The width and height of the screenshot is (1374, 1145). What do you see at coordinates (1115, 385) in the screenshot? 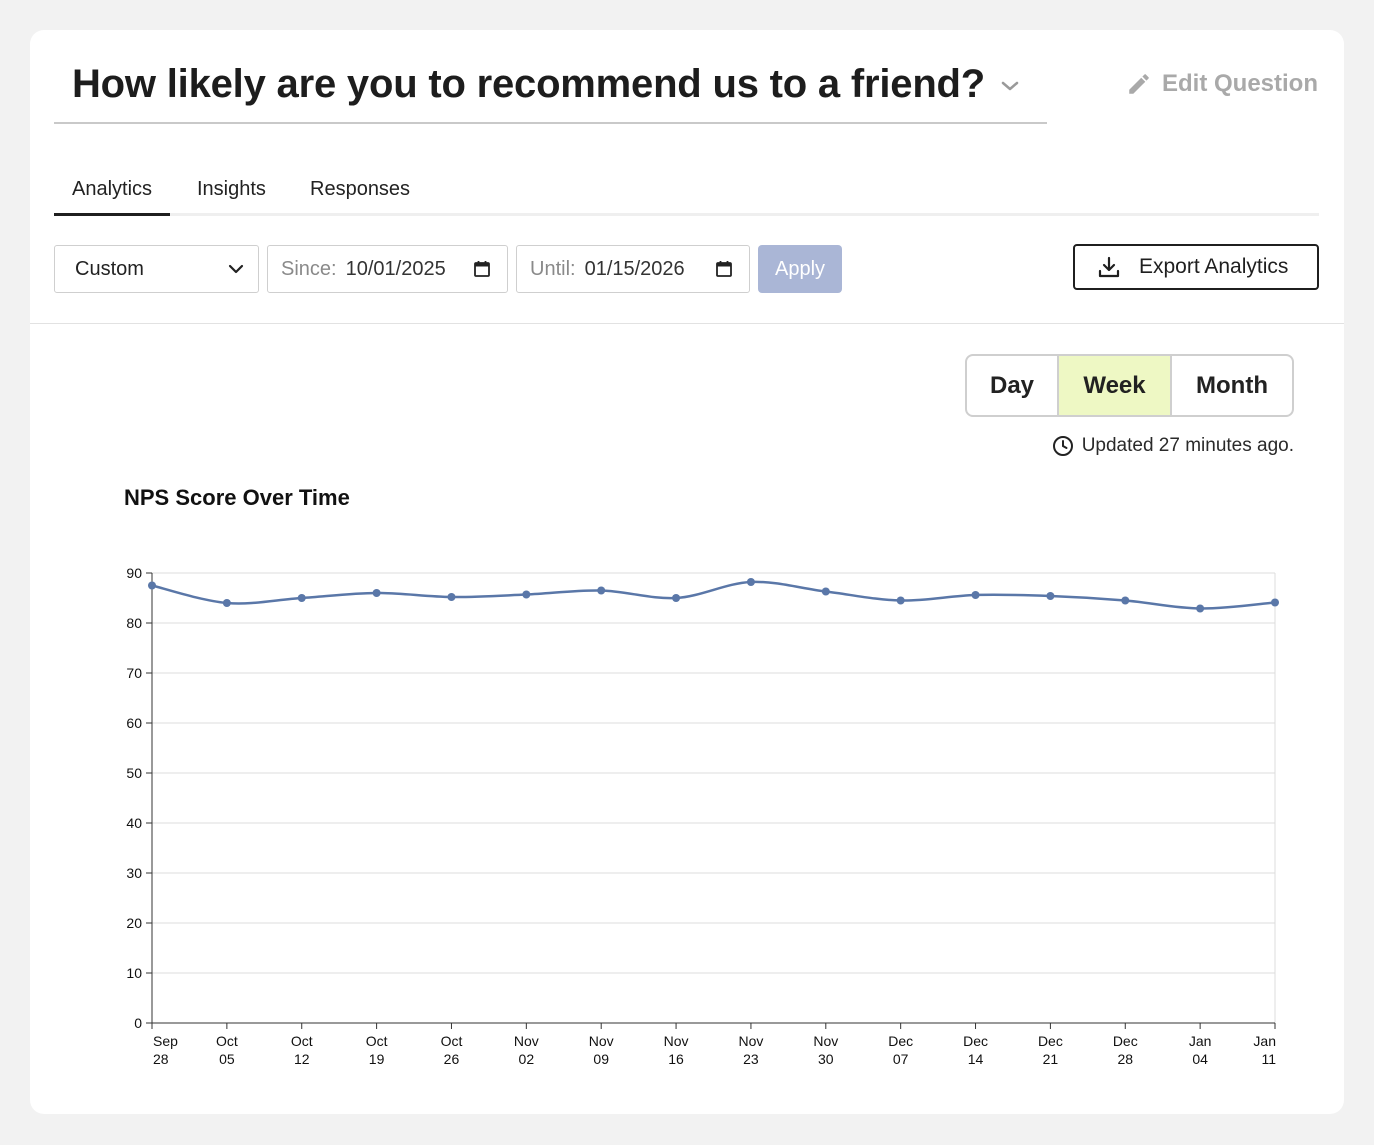
I see `granularity-week-button: Week` at bounding box center [1115, 385].